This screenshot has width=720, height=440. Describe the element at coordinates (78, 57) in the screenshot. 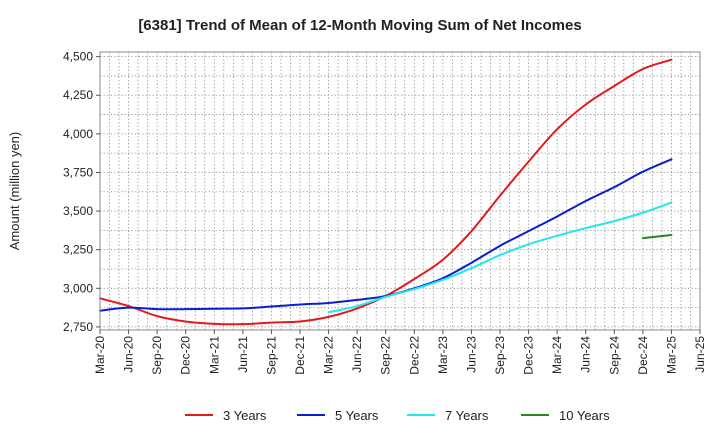

I see `y-tick-label: 4,500` at that location.